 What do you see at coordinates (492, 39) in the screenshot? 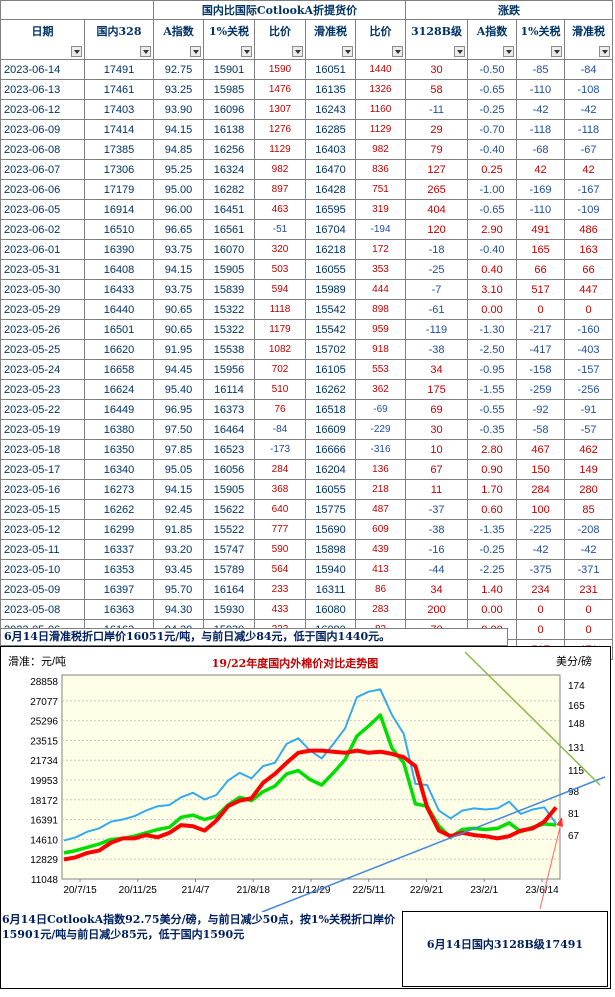
I see `column-header-8: A指数` at bounding box center [492, 39].